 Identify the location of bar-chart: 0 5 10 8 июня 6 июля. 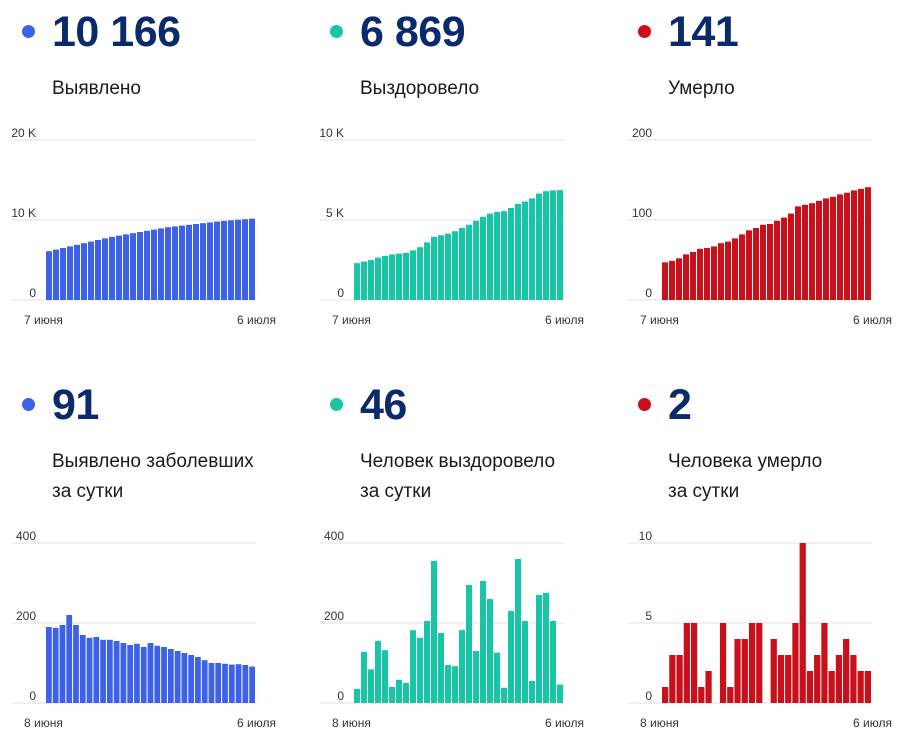
(760, 629).